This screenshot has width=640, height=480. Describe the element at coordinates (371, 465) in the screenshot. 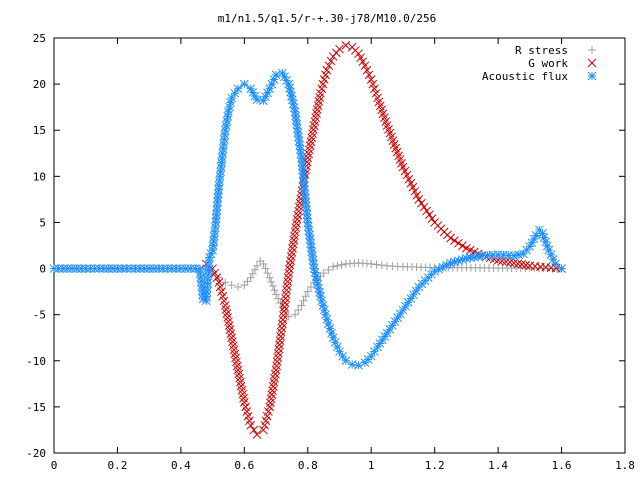

I see `x-tick-label: 1` at that location.